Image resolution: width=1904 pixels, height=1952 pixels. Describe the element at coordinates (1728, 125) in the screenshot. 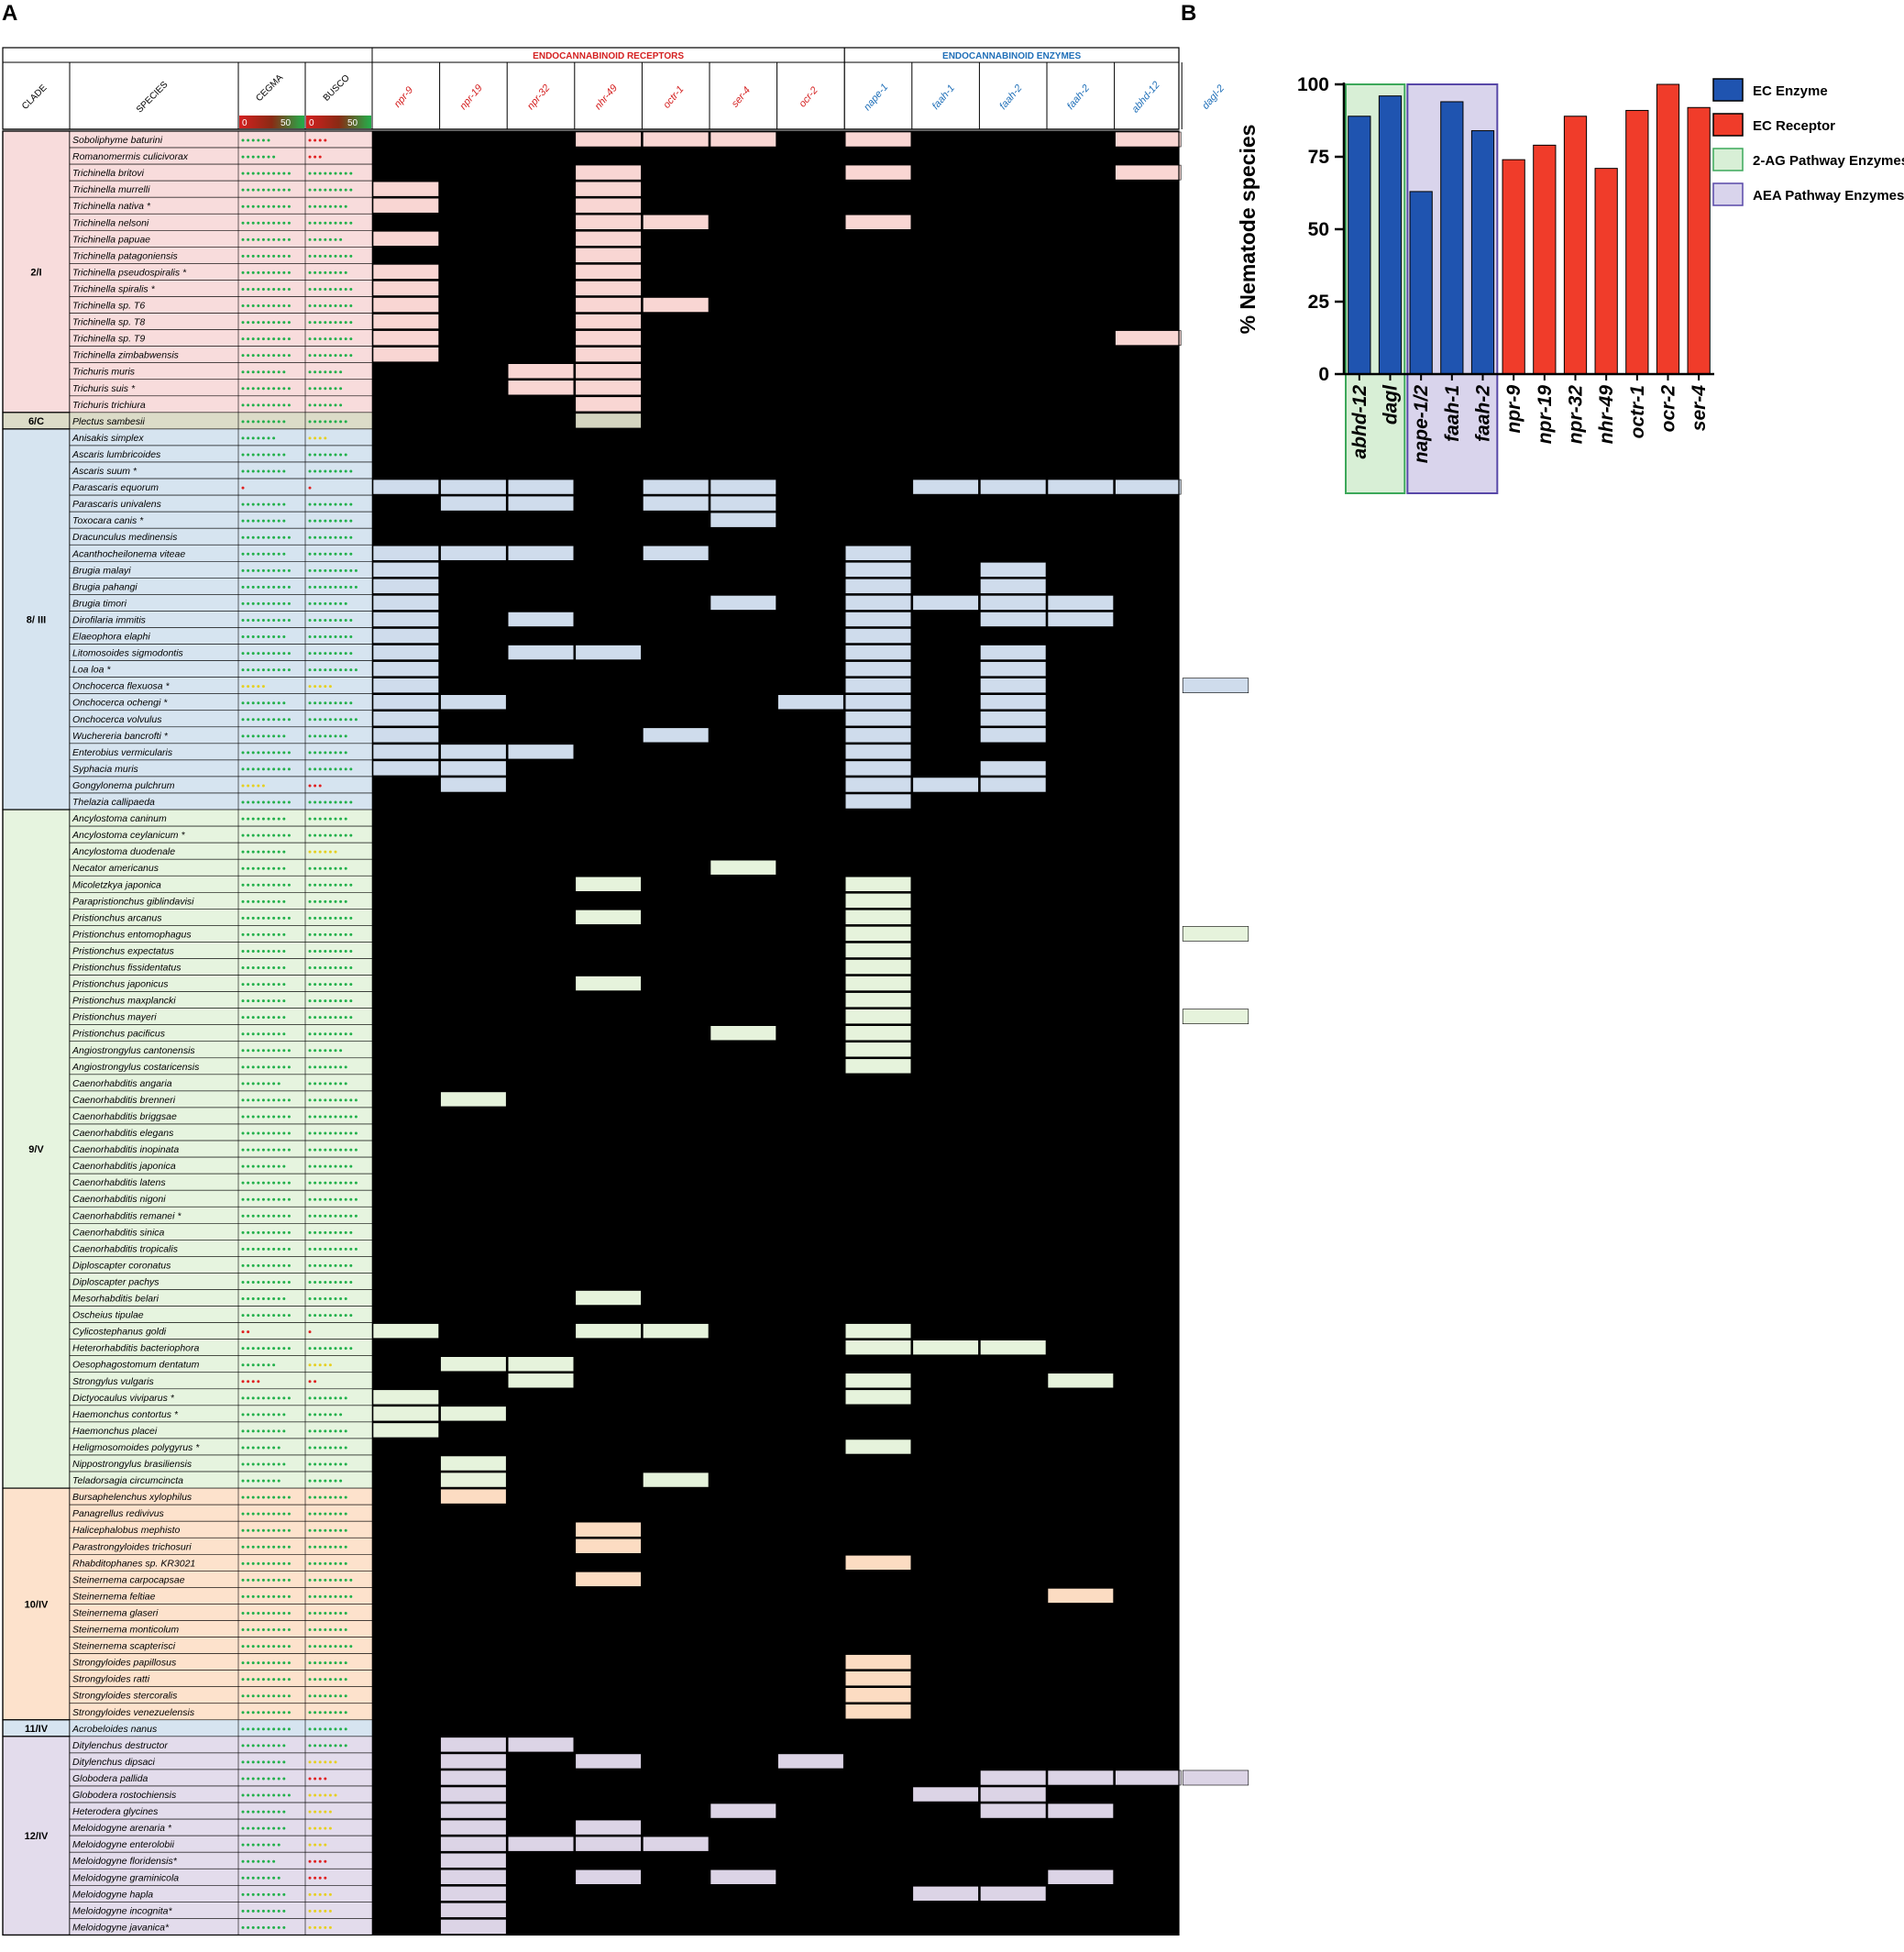

I see `legend-swatch` at that location.